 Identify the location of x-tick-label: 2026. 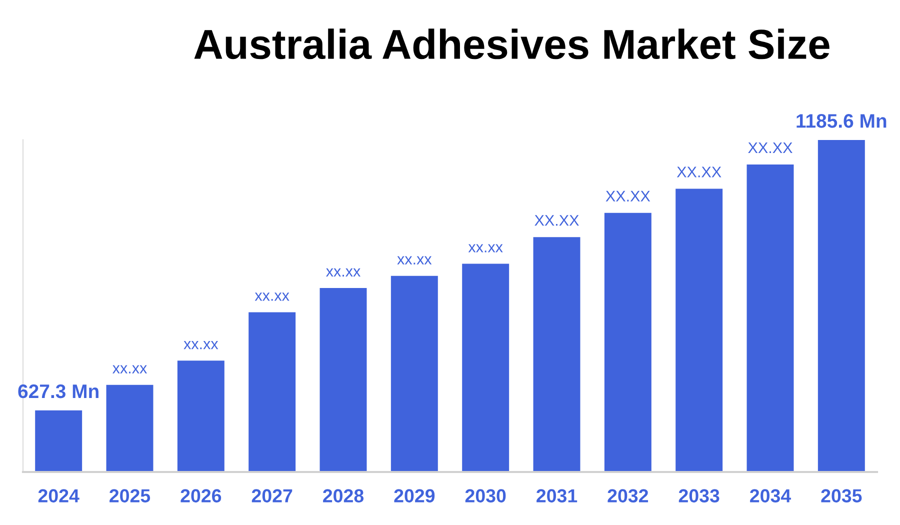
(201, 495).